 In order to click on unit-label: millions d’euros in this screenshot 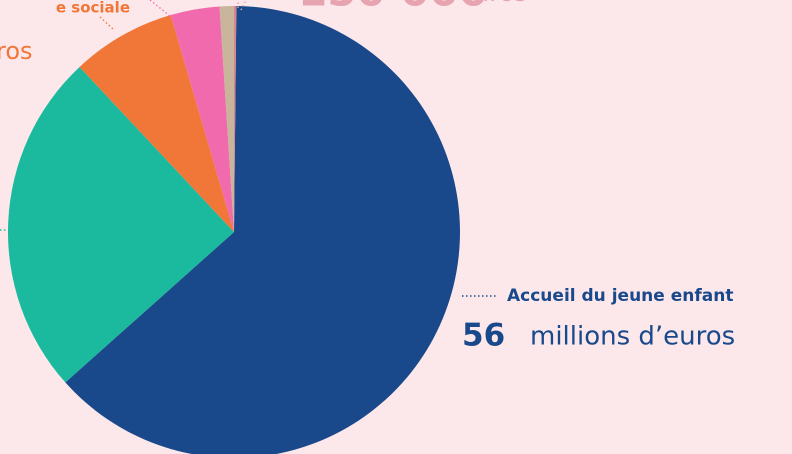, I will do `click(632, 337)`.